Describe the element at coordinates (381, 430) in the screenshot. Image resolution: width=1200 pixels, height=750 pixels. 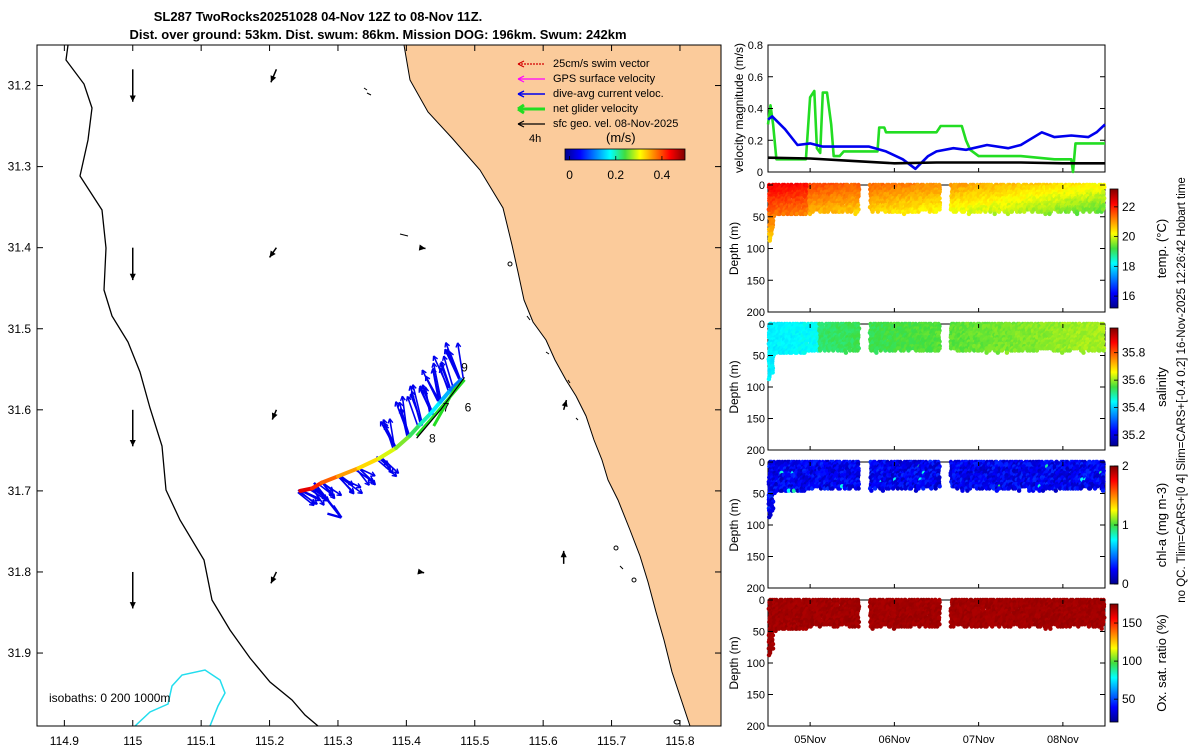
I see `glider-track-layer` at that location.